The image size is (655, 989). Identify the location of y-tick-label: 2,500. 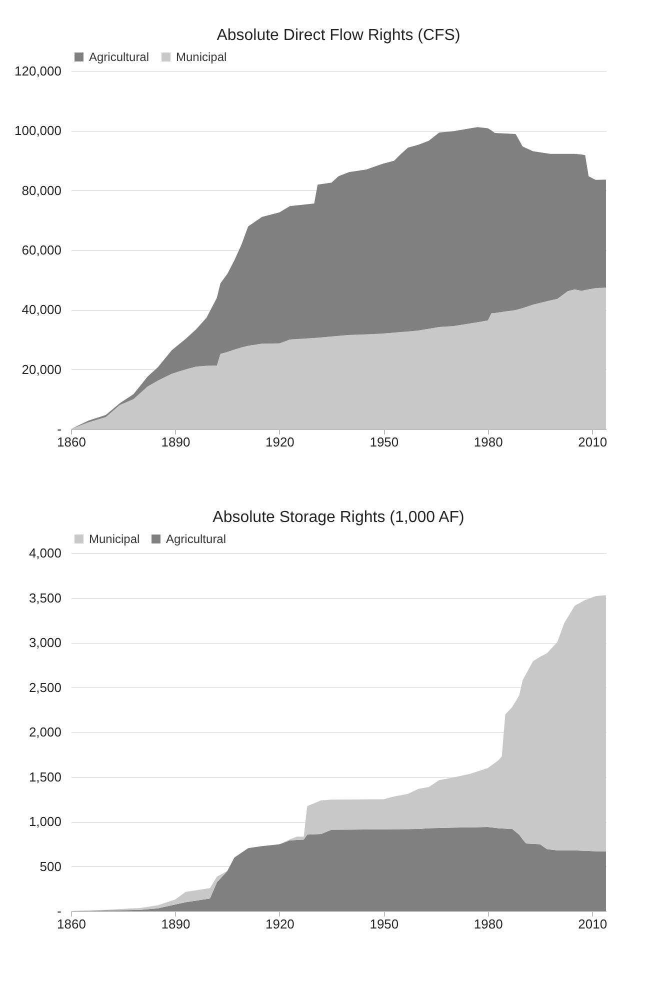
(45, 687).